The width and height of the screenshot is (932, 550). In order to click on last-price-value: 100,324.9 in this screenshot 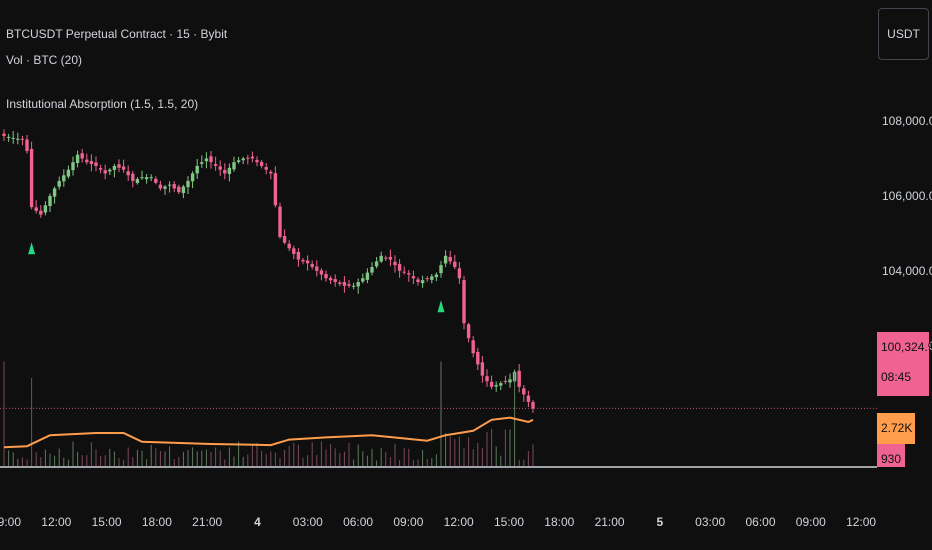, I will do `click(906, 347)`.